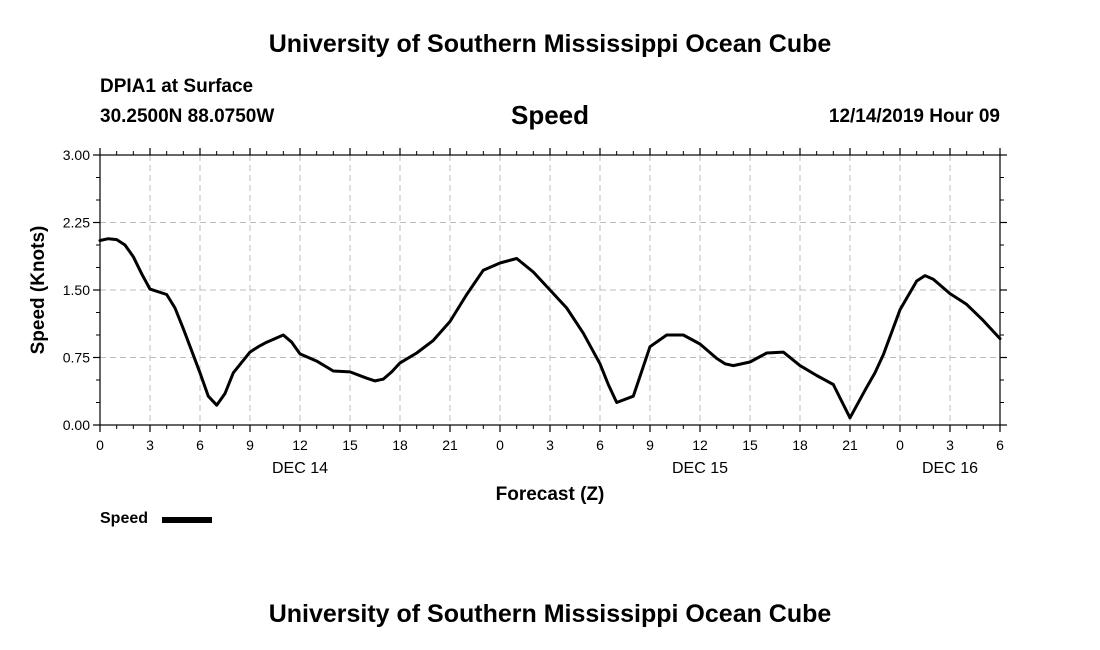  I want to click on forecast-datetime: 12/14/2019 Hour 09, so click(914, 116).